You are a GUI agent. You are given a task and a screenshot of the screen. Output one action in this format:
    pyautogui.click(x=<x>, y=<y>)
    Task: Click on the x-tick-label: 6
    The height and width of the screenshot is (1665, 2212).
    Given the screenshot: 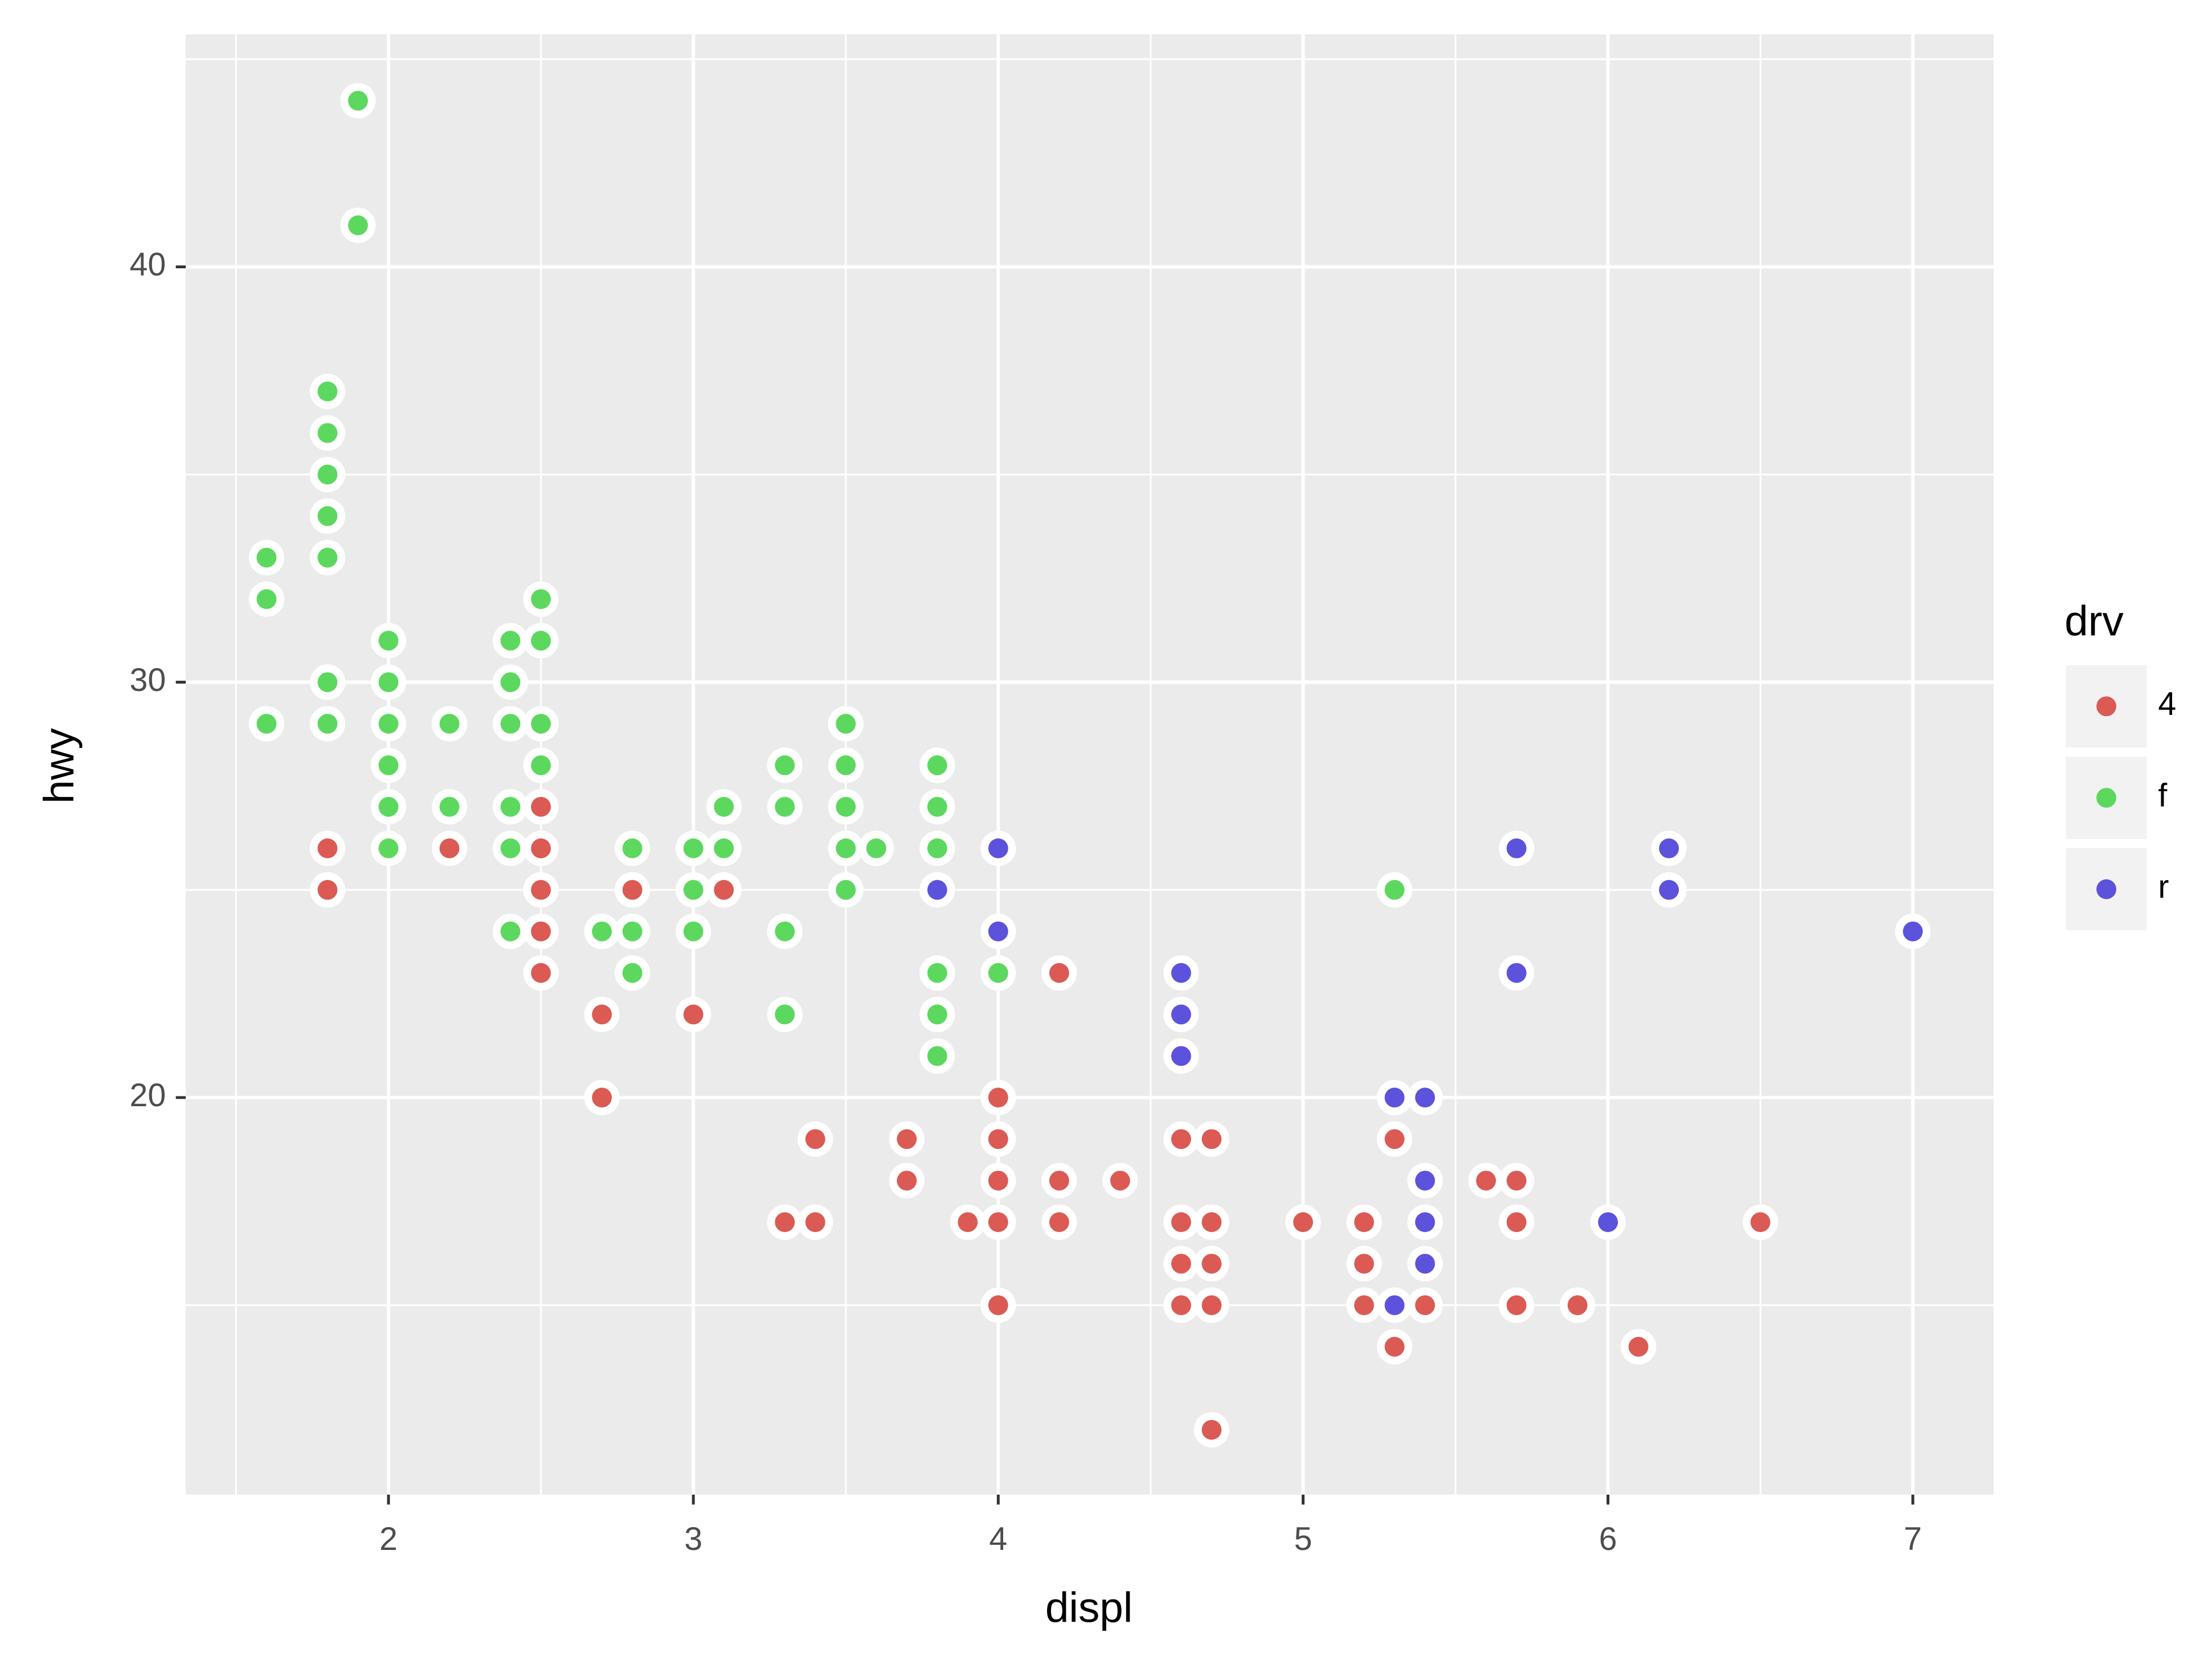 What is the action you would take?
    pyautogui.click(x=1608, y=1539)
    